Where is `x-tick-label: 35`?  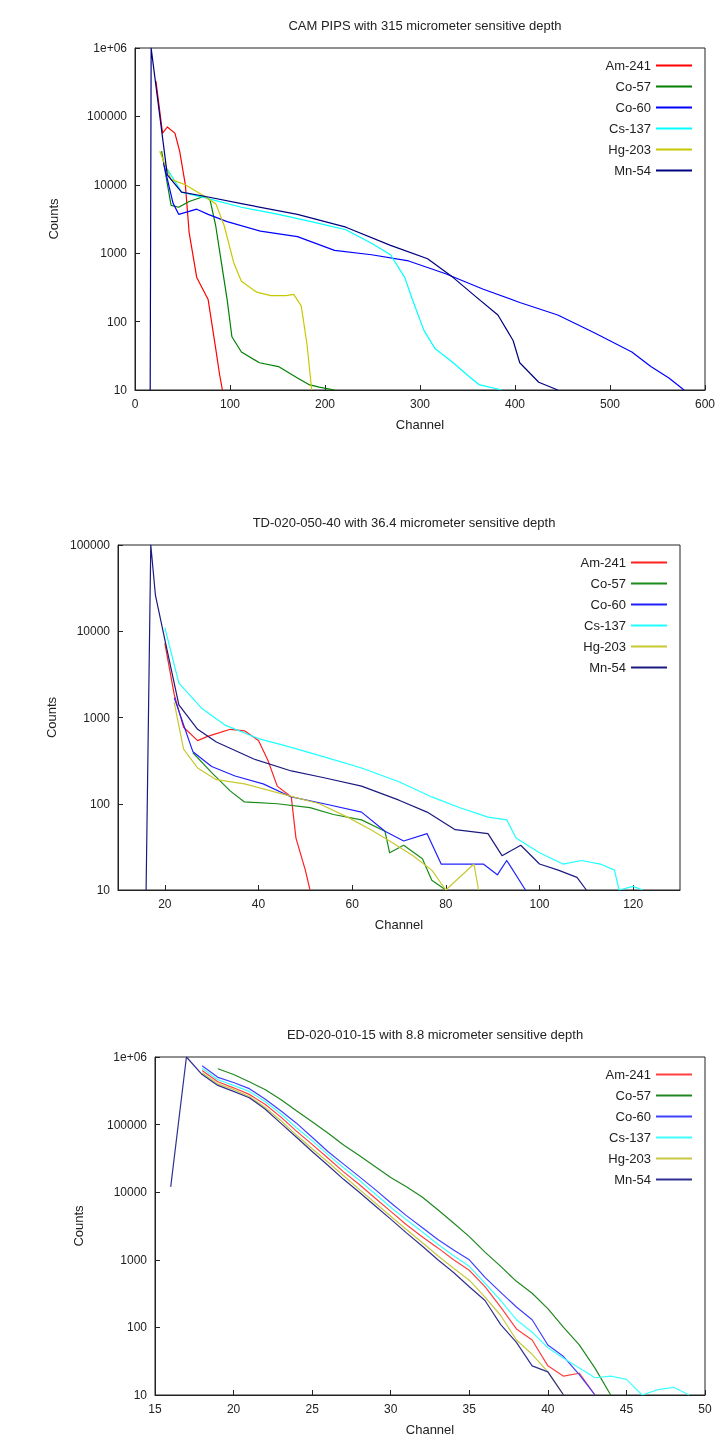 x-tick-label: 35 is located at coordinates (469, 1409).